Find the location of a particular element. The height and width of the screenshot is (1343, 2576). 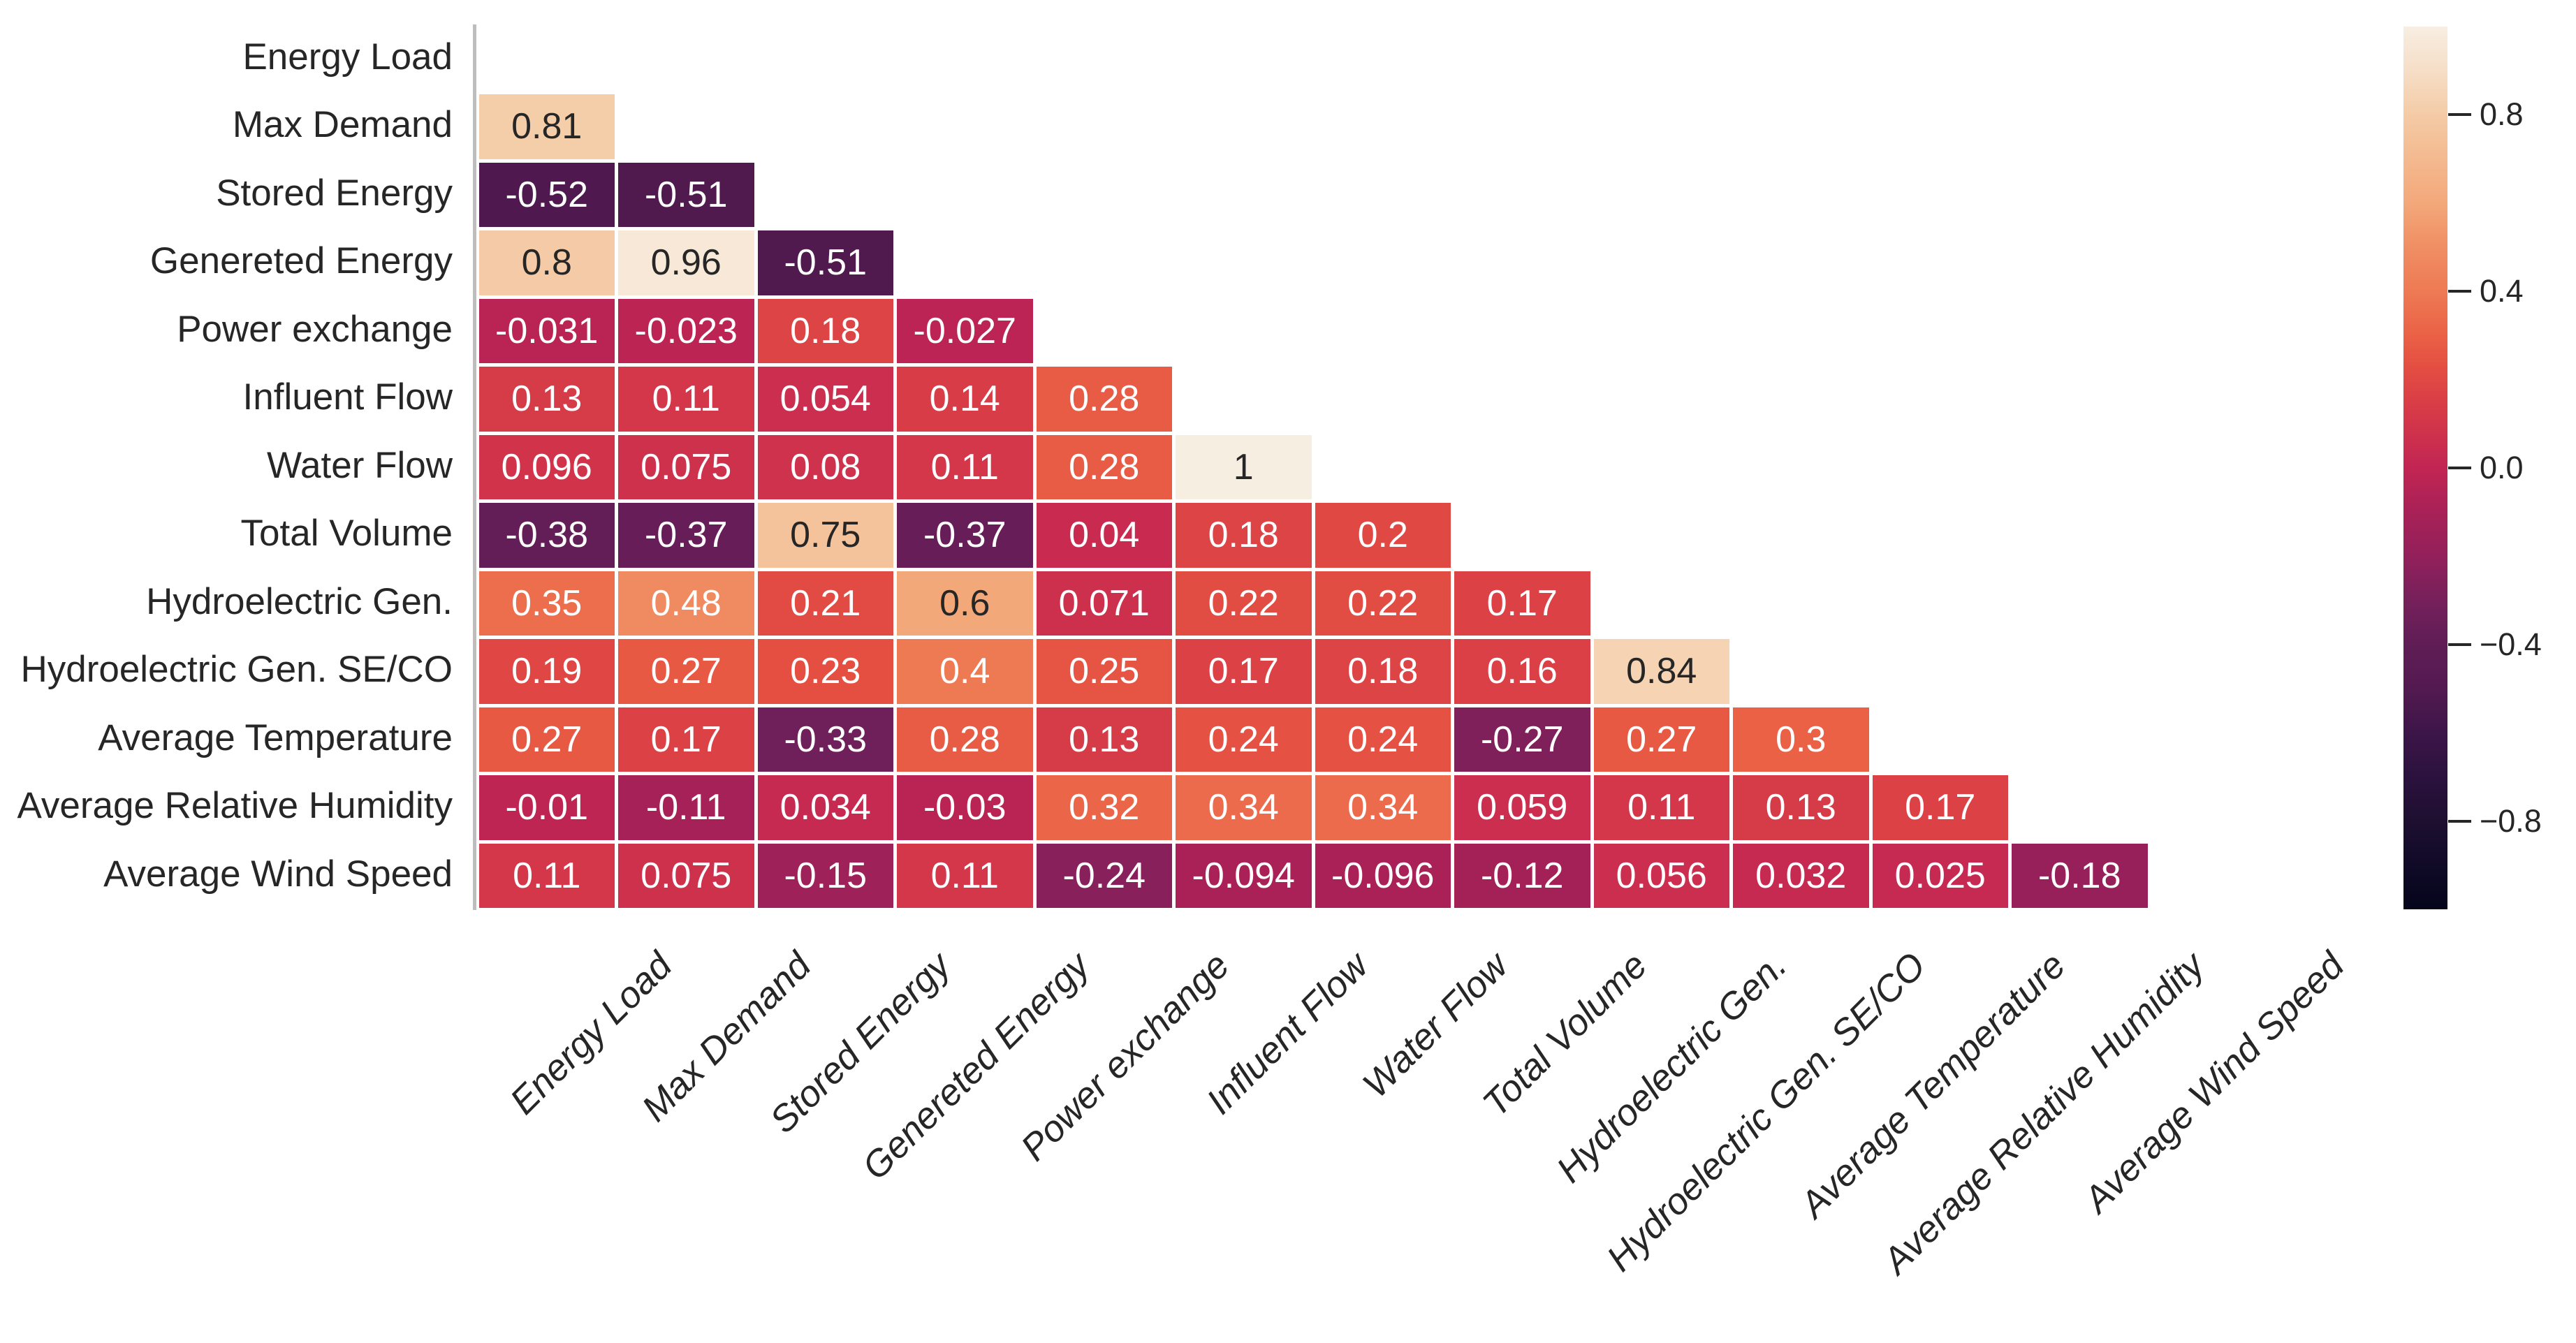

cell-value: 0.3 is located at coordinates (1801, 739).